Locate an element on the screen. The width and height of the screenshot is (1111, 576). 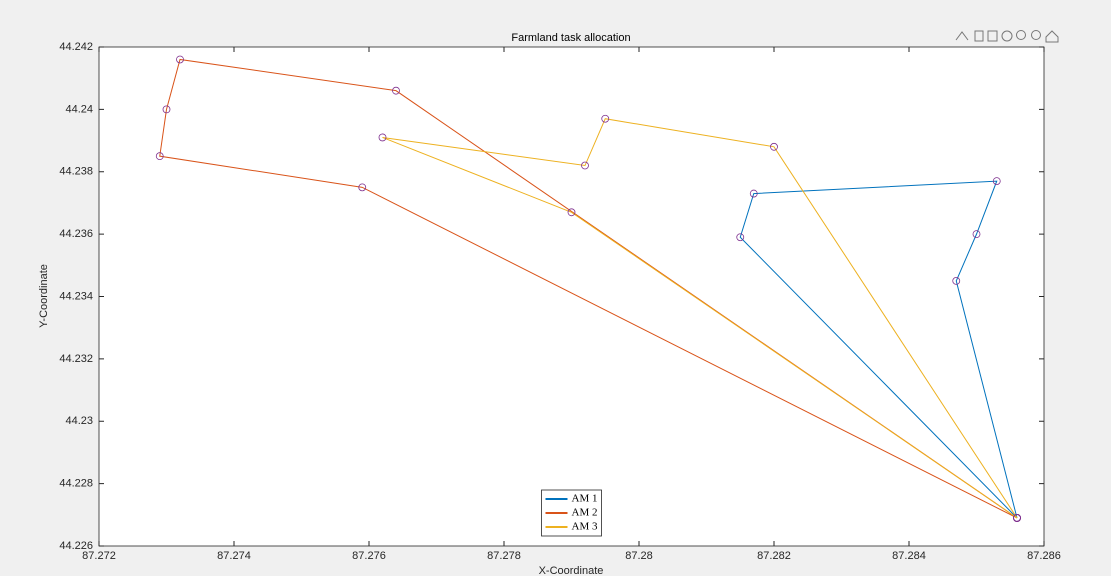
y-tick-label: 44.238 is located at coordinates (76, 172).